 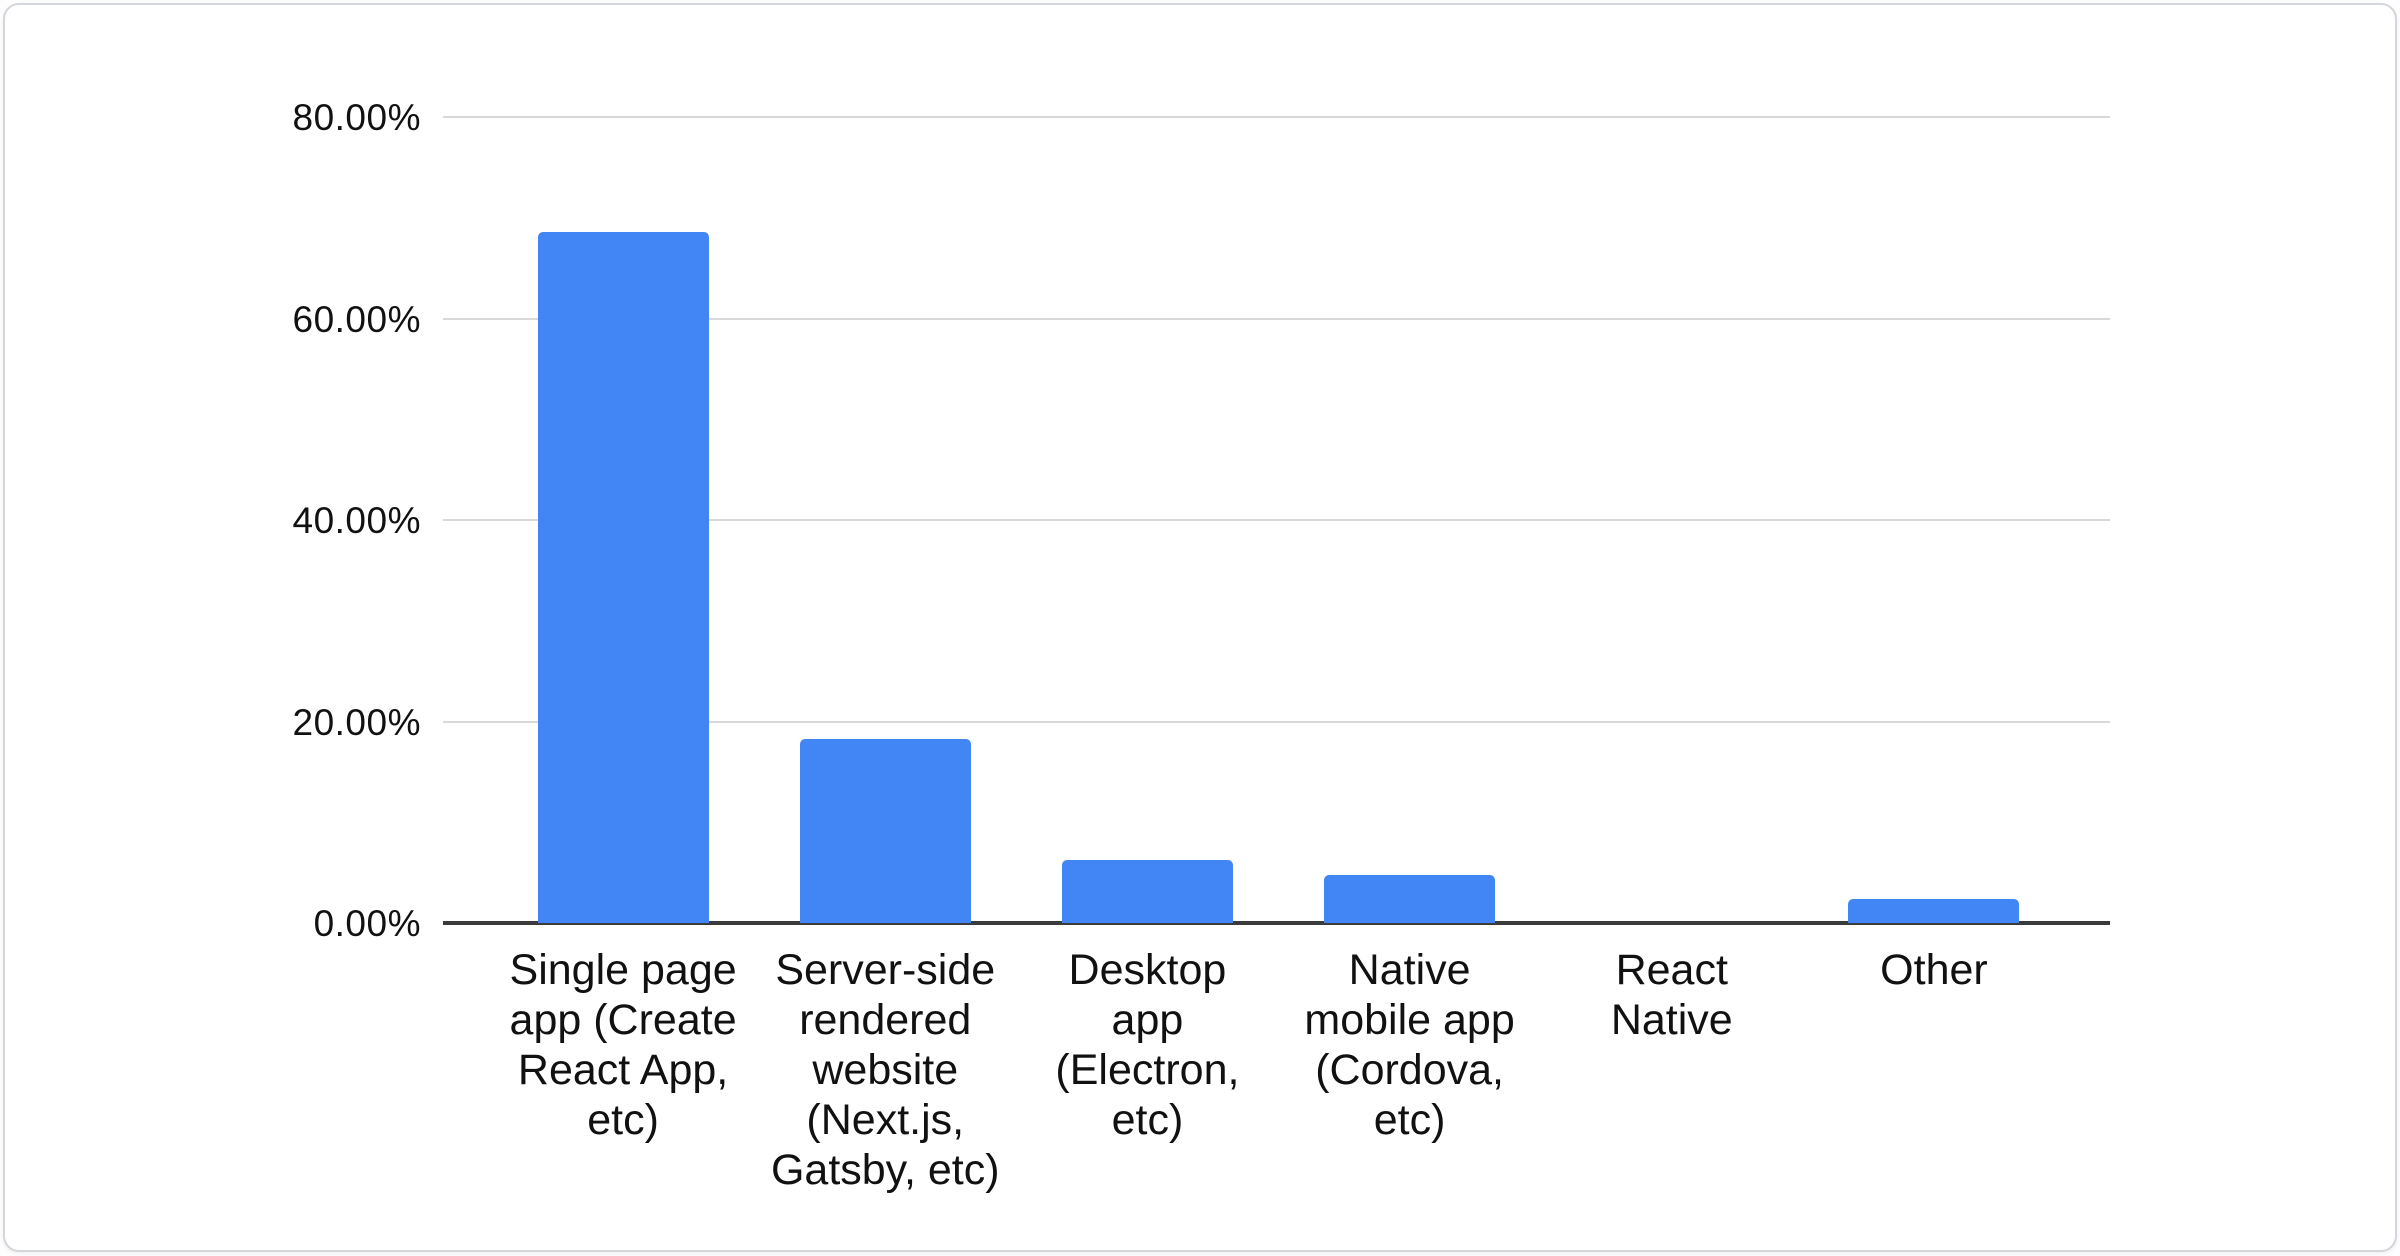 I want to click on bar-slot-single-page-app, so click(x=623, y=520).